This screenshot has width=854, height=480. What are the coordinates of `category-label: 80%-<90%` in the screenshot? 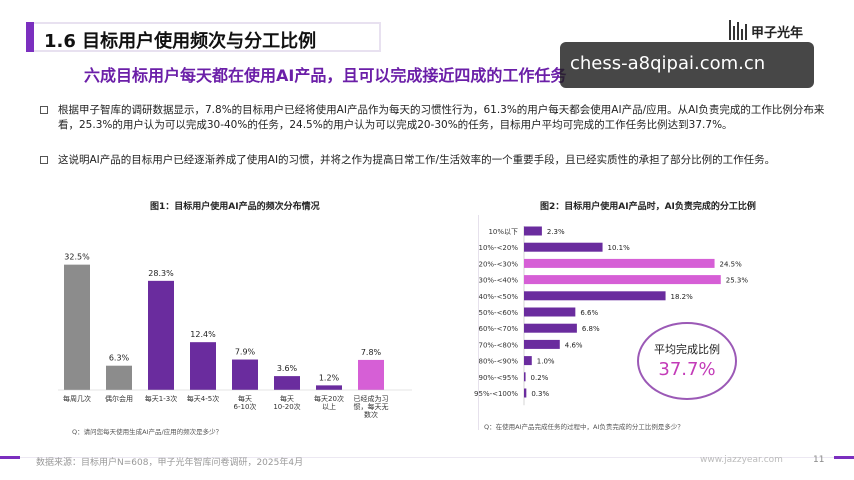 It's located at (498, 362).